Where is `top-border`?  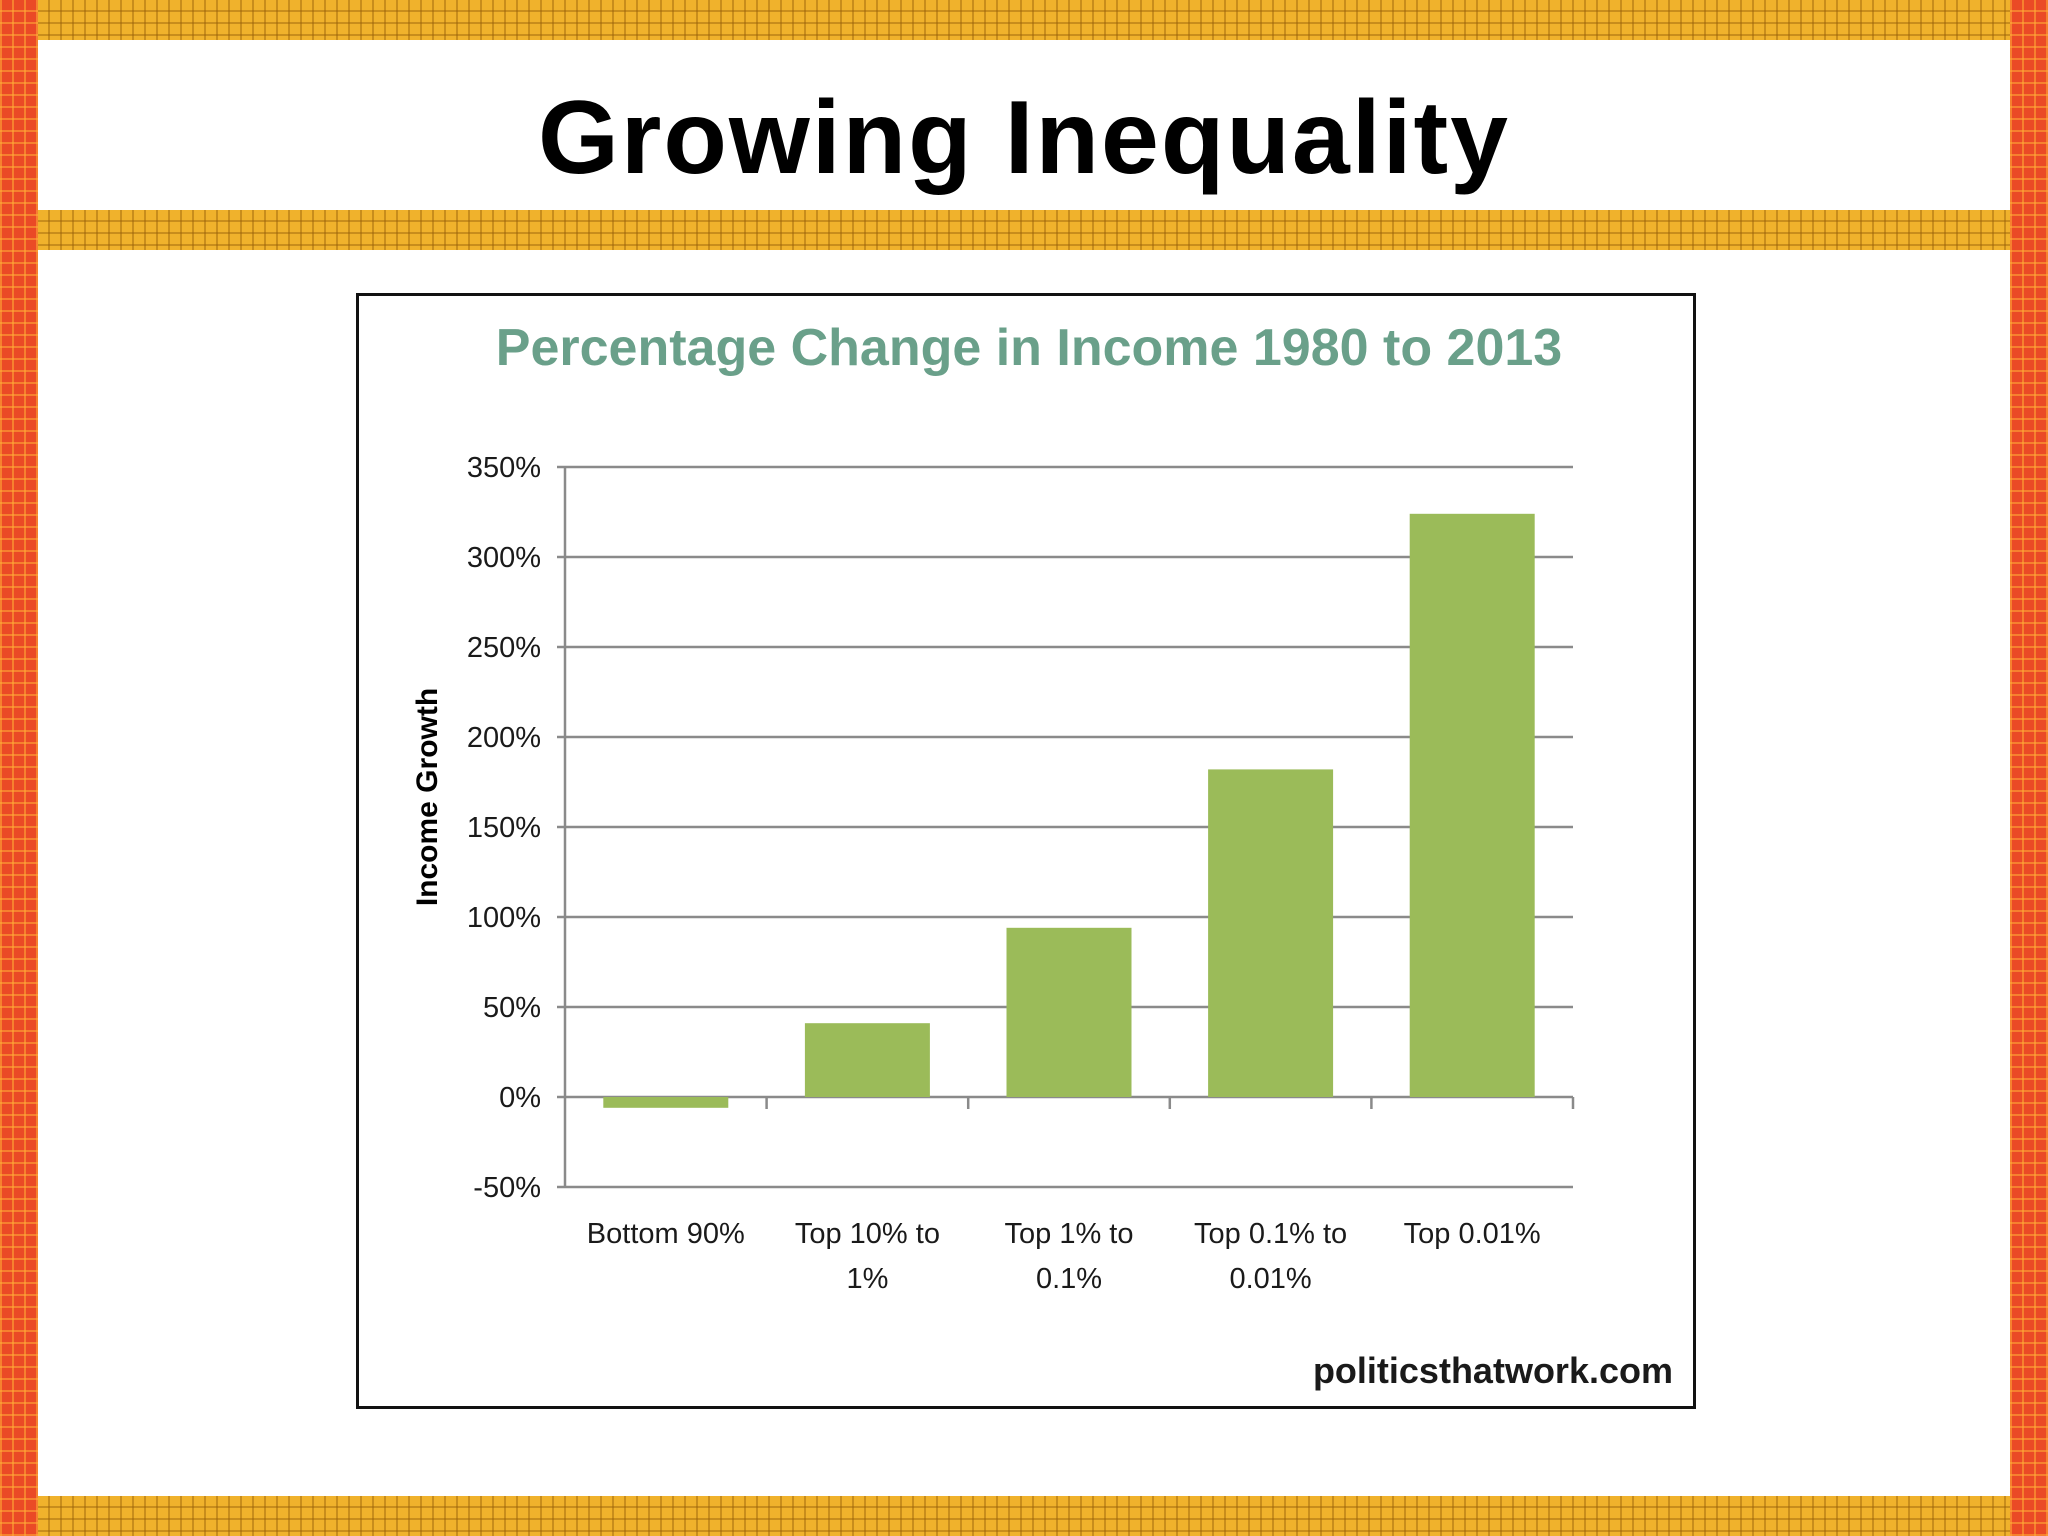 top-border is located at coordinates (1024, 20).